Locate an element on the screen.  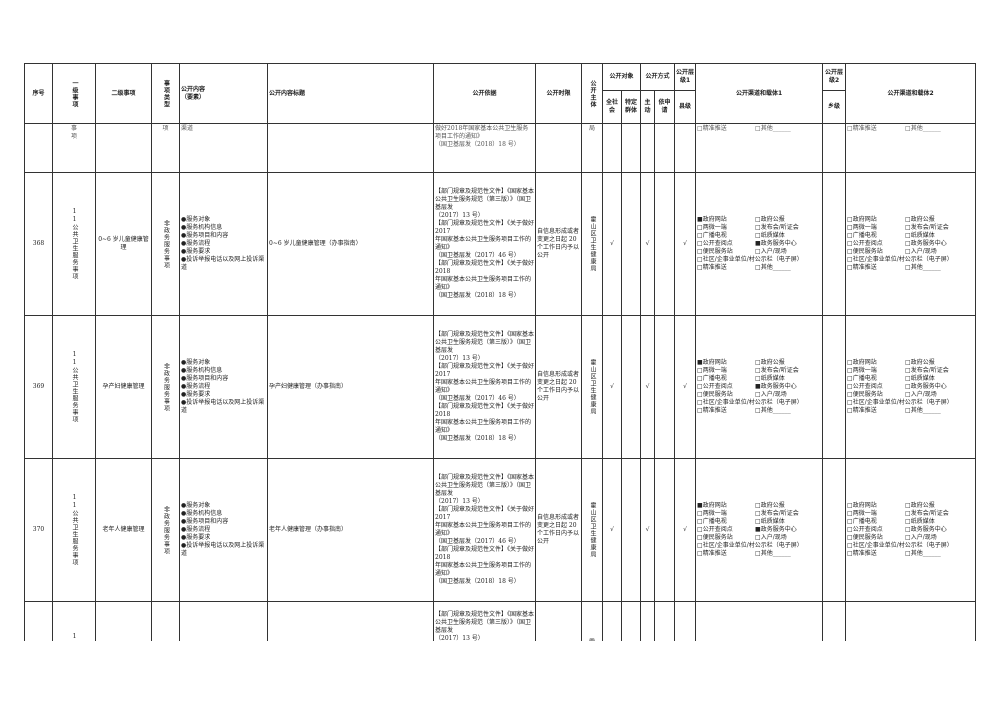
cell-content: ●服务对象 is located at coordinates (223, 621).